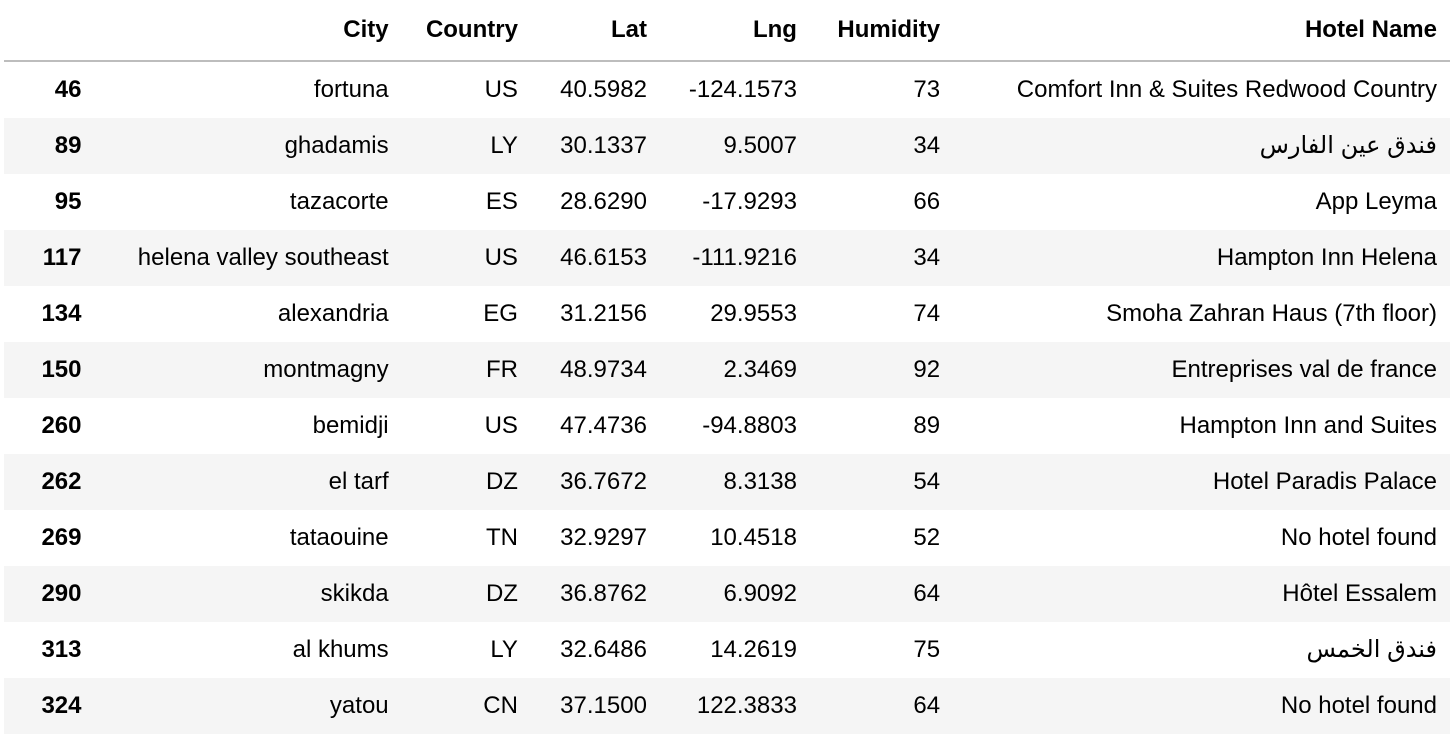 This screenshot has width=1450, height=742. I want to click on header-city: City, so click(248, 31).